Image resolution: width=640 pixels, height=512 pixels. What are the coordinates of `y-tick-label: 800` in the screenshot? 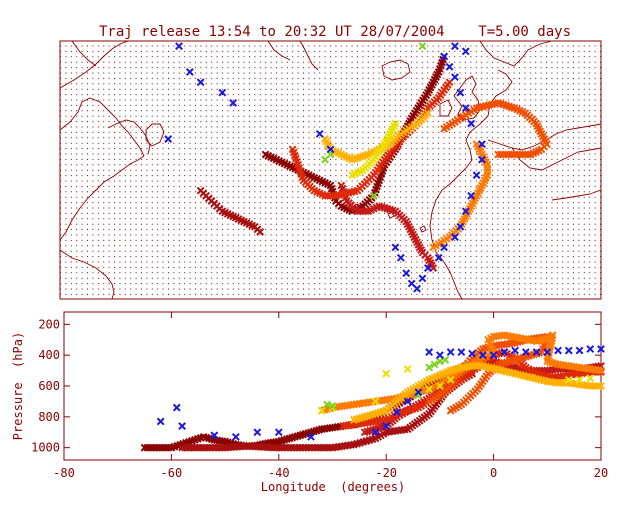 It's located at (49, 417).